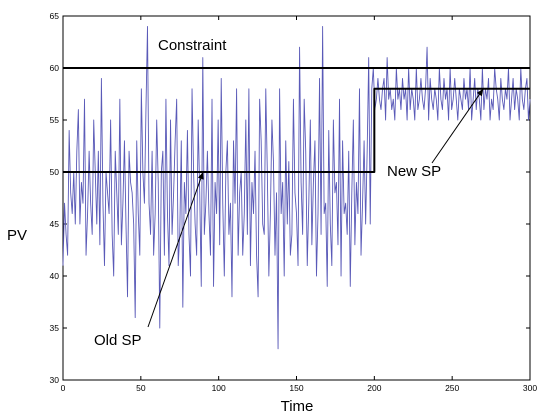  What do you see at coordinates (296, 388) in the screenshot?
I see `x-tick-label: 150` at bounding box center [296, 388].